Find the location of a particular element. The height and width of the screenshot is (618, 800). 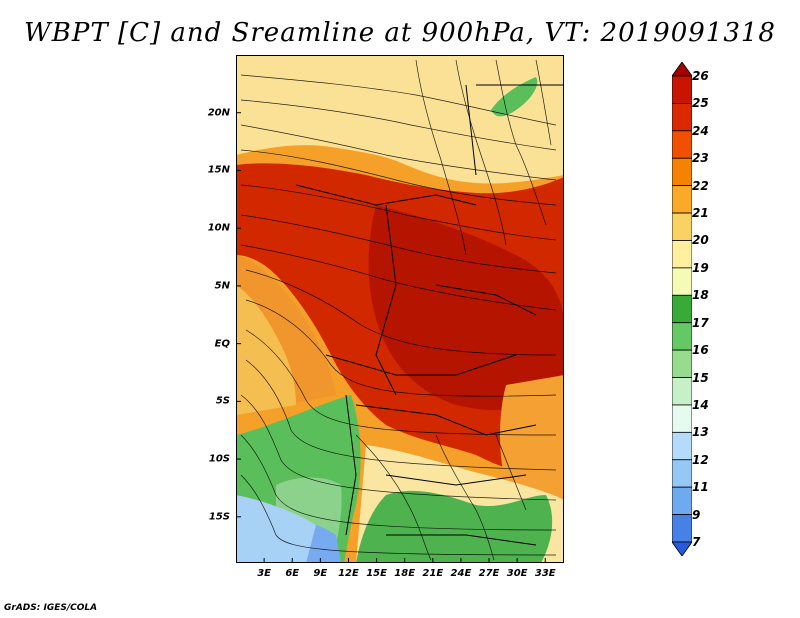

colorbar-label: 13 is located at coordinates (700, 432).